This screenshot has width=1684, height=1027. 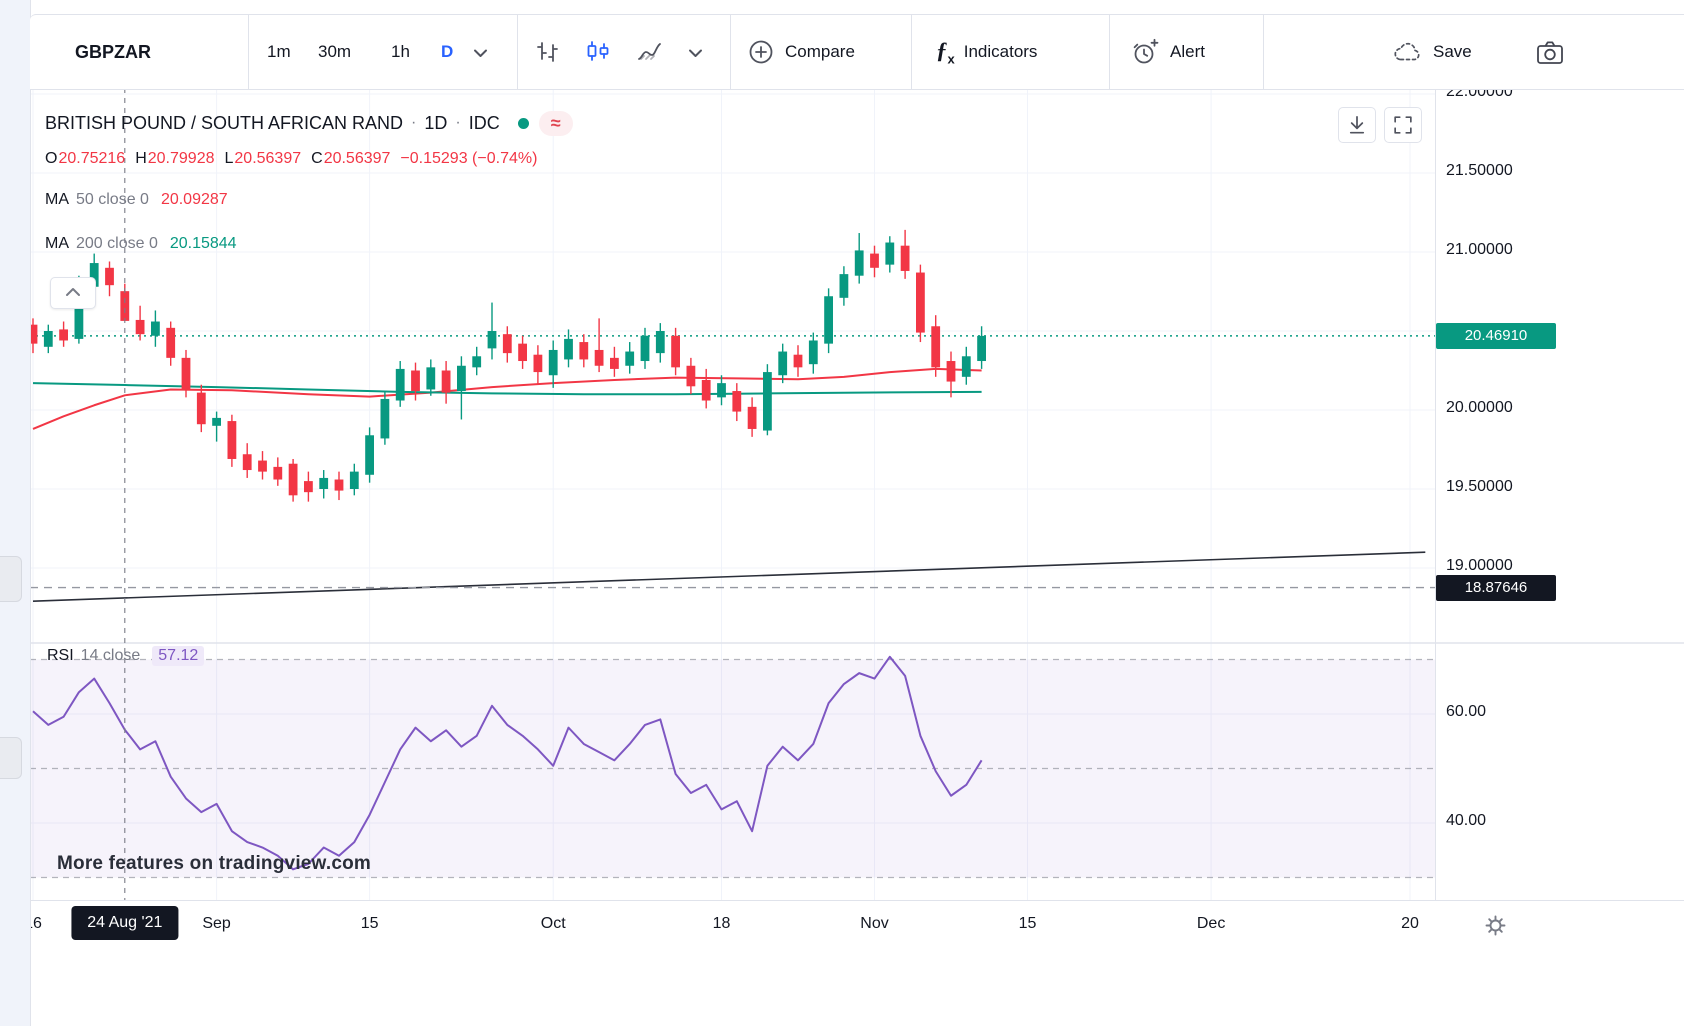 I want to click on chevron-up-icon, so click(x=73, y=293).